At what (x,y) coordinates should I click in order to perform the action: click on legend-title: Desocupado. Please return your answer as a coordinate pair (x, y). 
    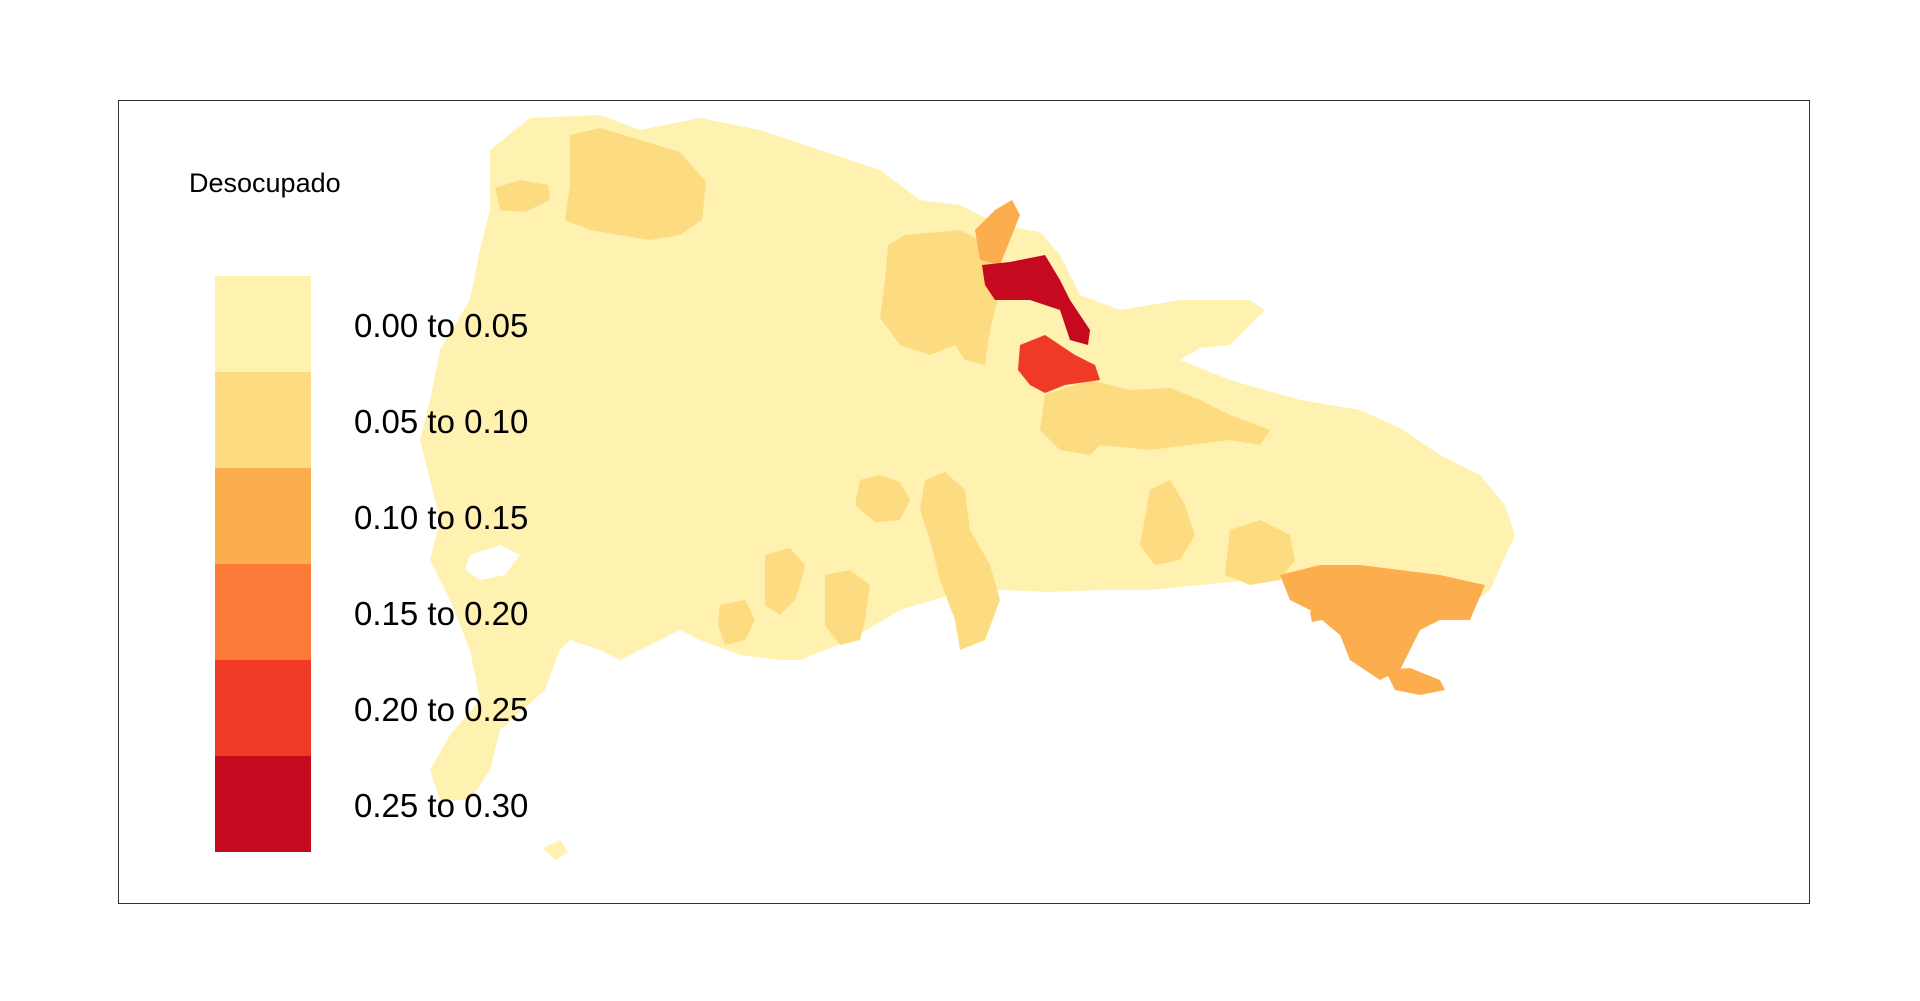
    Looking at the image, I should click on (265, 183).